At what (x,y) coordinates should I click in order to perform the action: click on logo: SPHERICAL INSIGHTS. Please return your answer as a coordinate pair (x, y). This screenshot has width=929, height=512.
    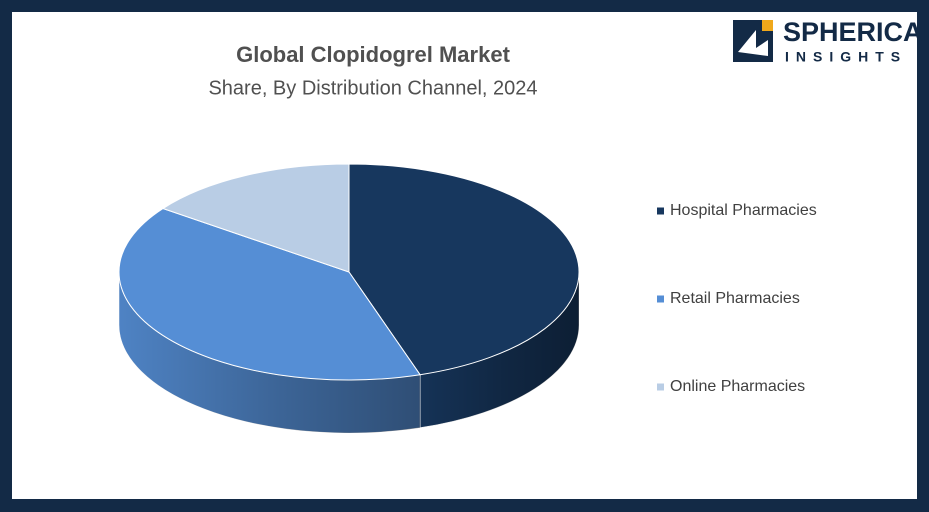
    Looking at the image, I should click on (831, 41).